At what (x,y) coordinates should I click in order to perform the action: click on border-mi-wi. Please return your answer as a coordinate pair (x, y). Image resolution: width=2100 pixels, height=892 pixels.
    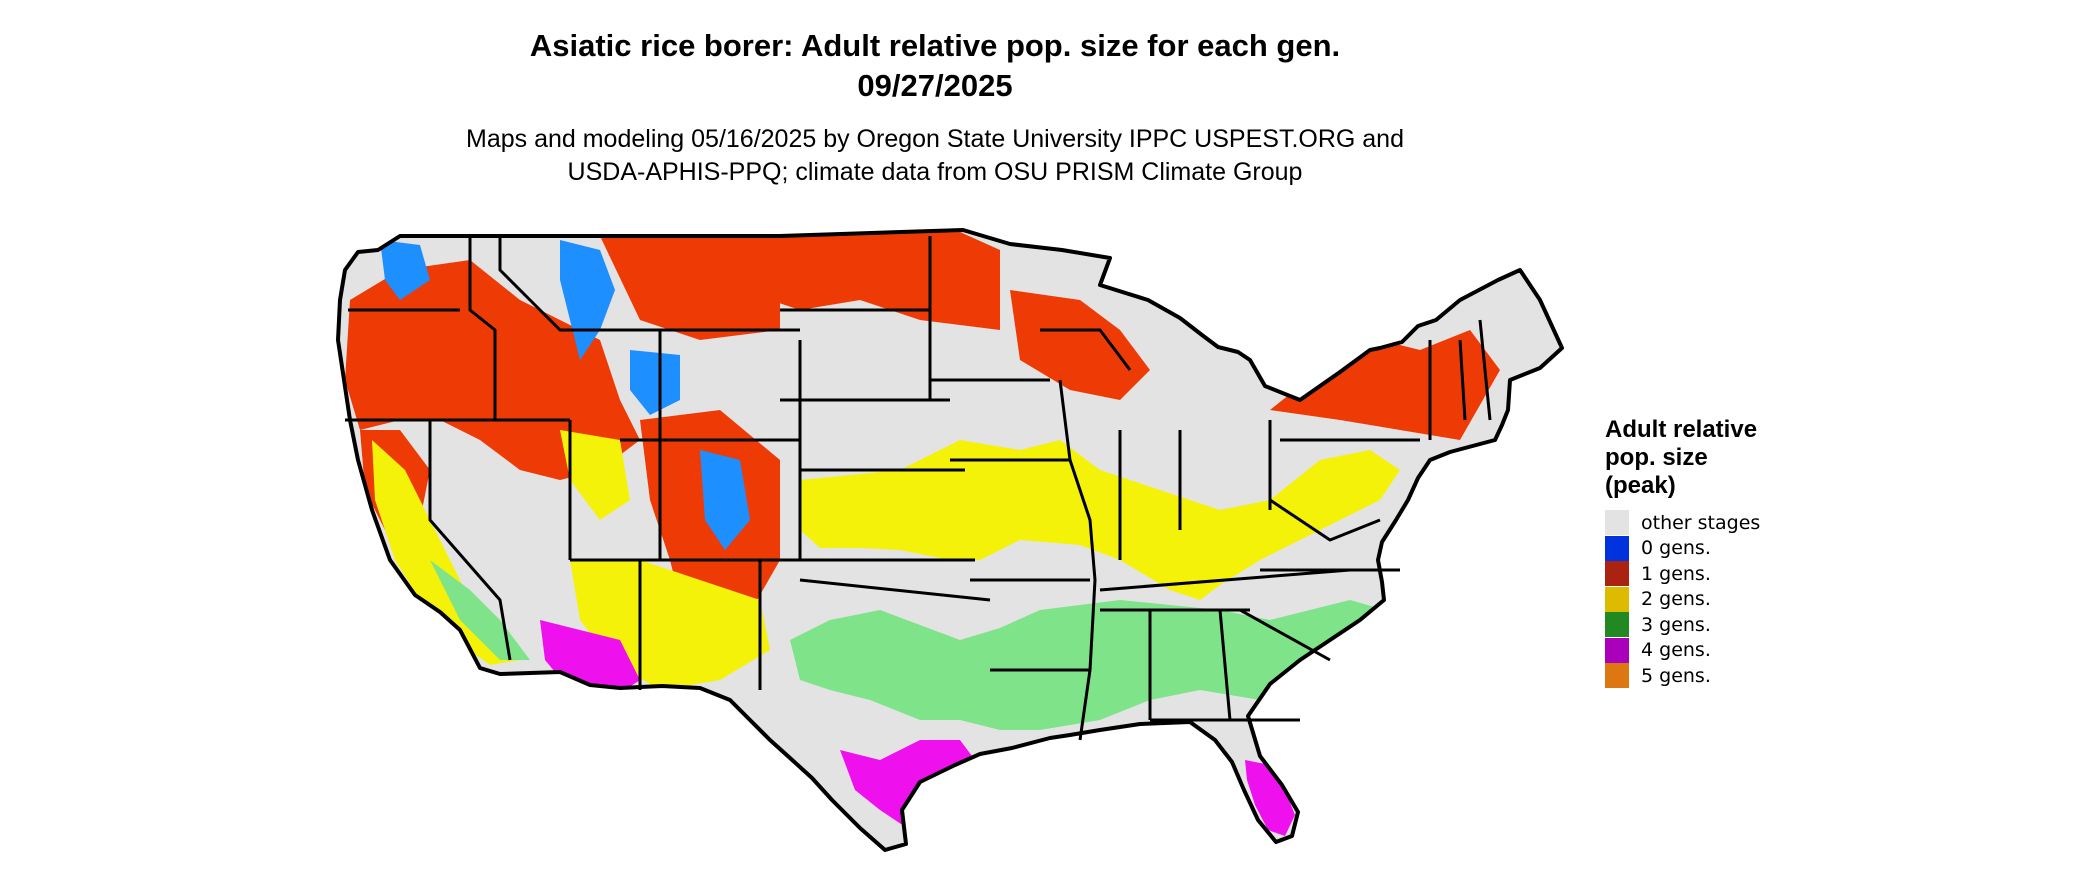
    Looking at the image, I should click on (1086, 349).